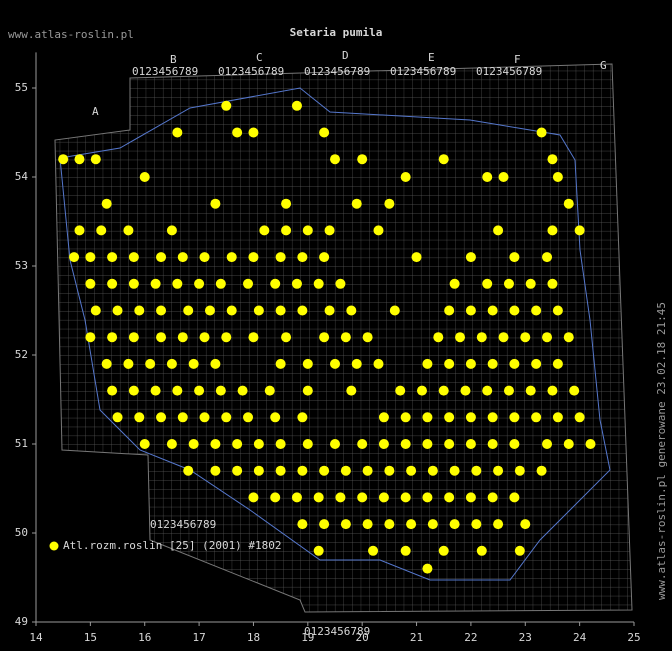  Describe the element at coordinates (21, 621) in the screenshot. I see `y-tick-label: 49` at that location.